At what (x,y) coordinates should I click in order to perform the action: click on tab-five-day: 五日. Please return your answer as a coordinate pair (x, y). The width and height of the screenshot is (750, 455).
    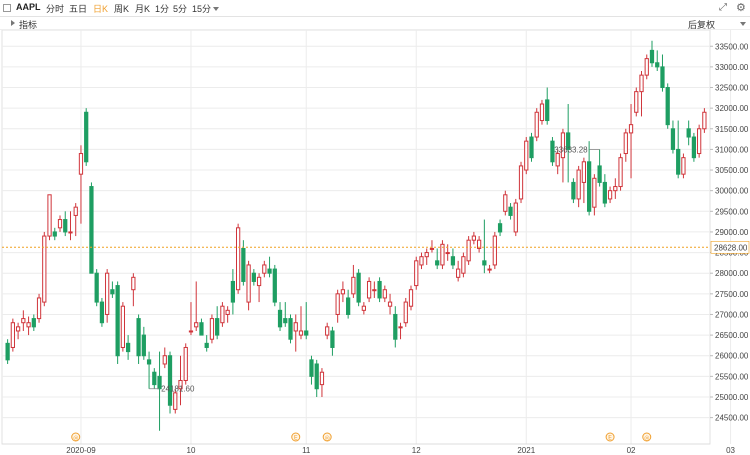
    Looking at the image, I should click on (78, 9).